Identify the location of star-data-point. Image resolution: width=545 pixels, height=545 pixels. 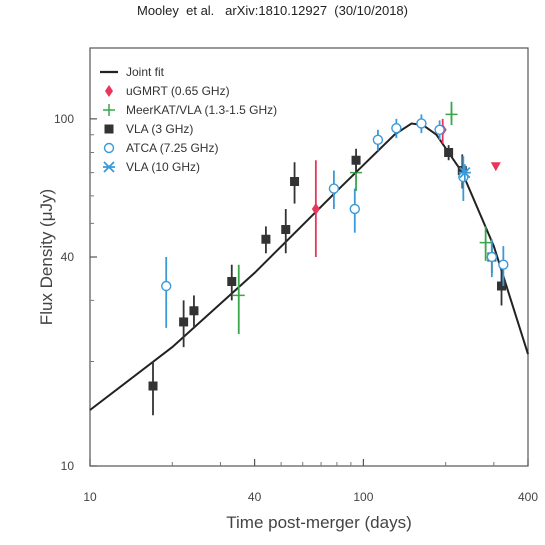
(464, 172).